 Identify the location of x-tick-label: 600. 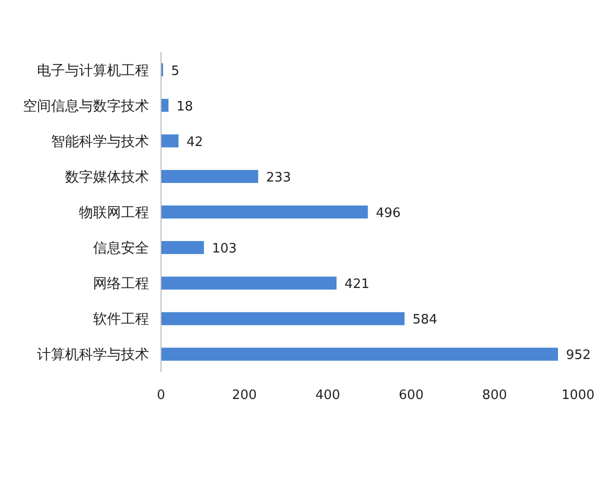
(411, 395).